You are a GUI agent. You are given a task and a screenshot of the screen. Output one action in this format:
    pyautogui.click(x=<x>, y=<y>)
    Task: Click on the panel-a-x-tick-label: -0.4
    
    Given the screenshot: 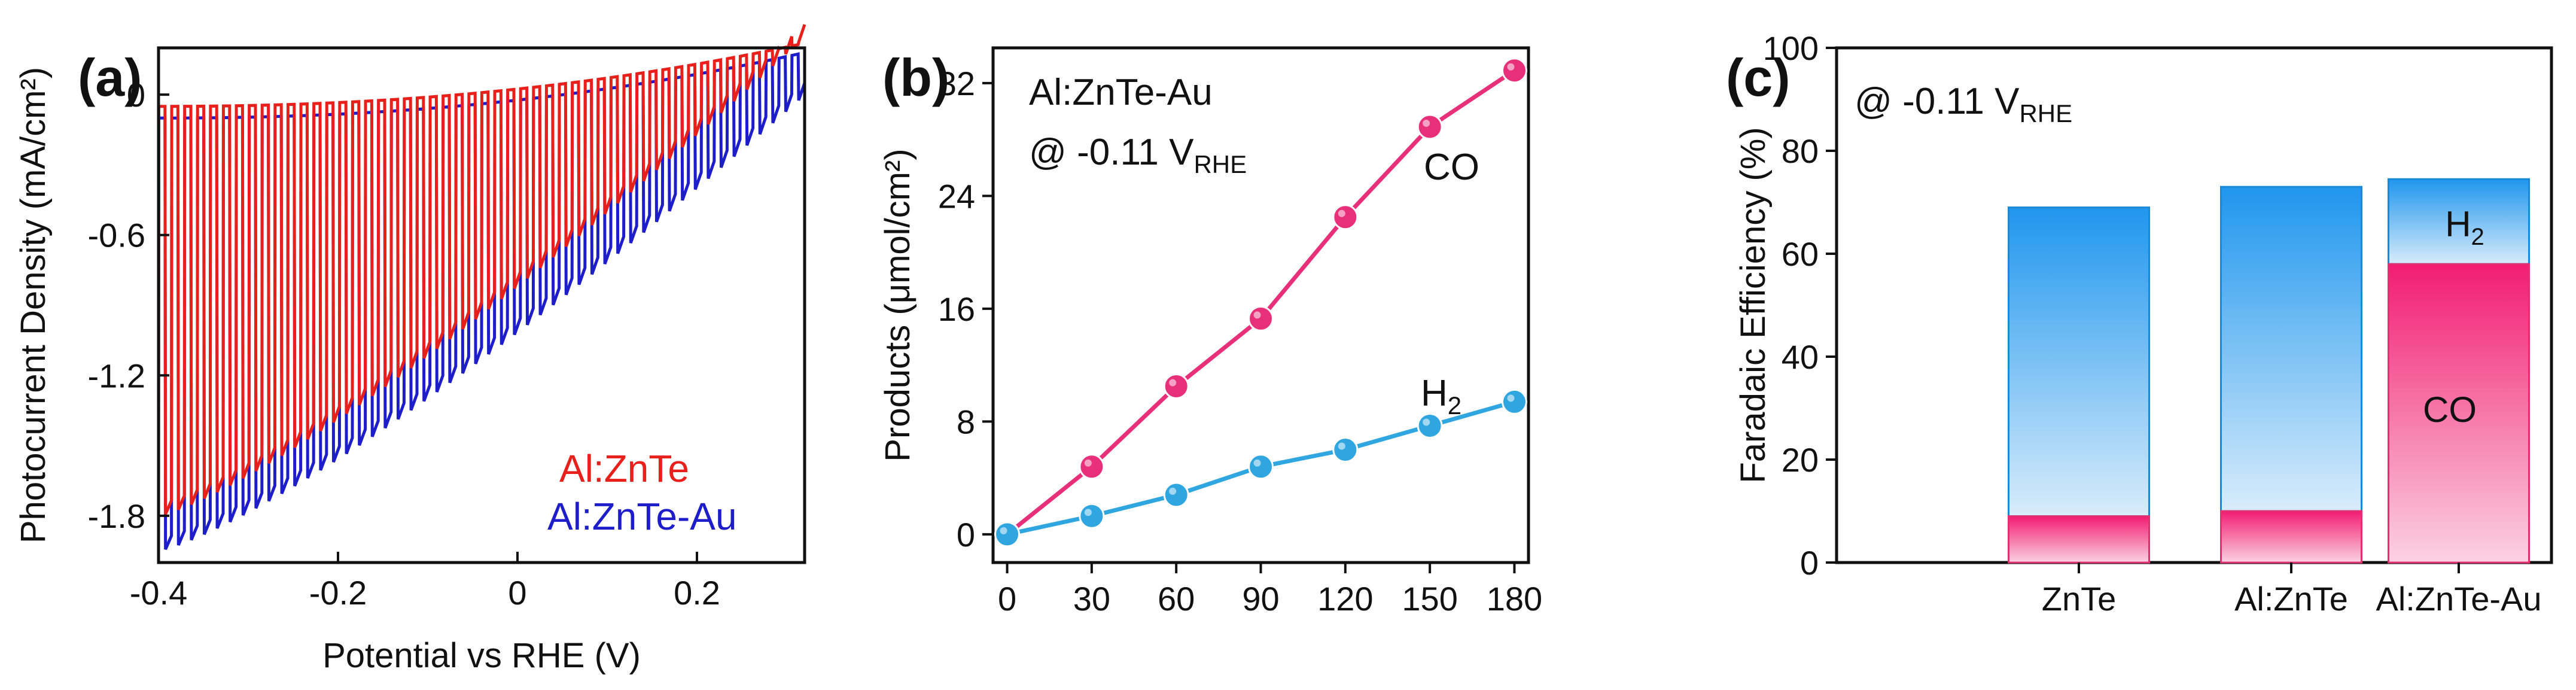 What is the action you would take?
    pyautogui.click(x=159, y=593)
    